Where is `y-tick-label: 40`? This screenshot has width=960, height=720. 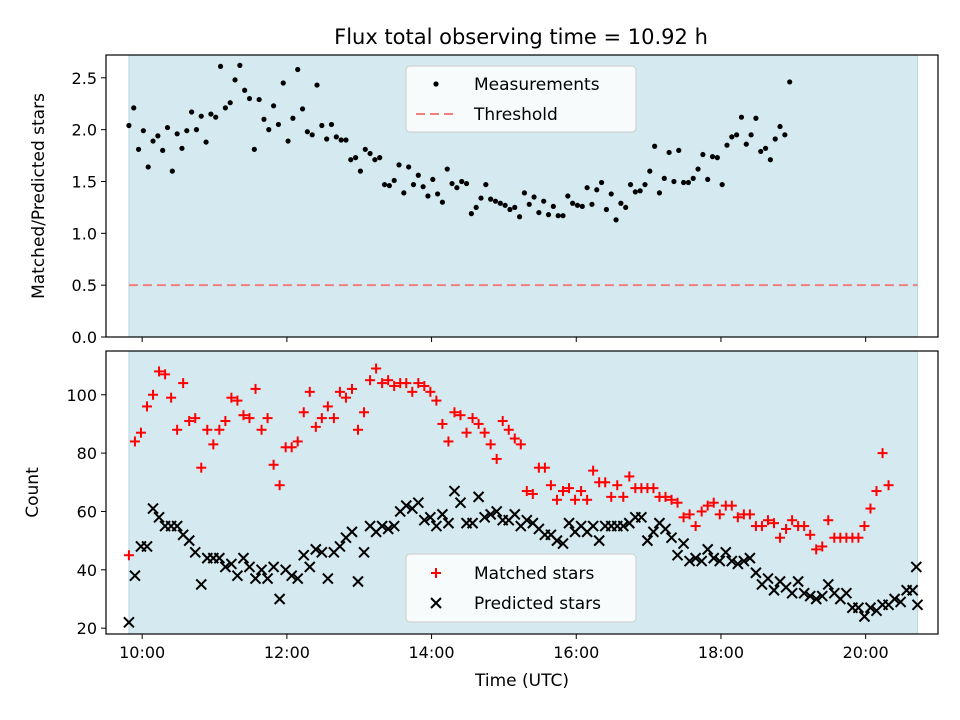
y-tick-label: 40 is located at coordinates (87, 570).